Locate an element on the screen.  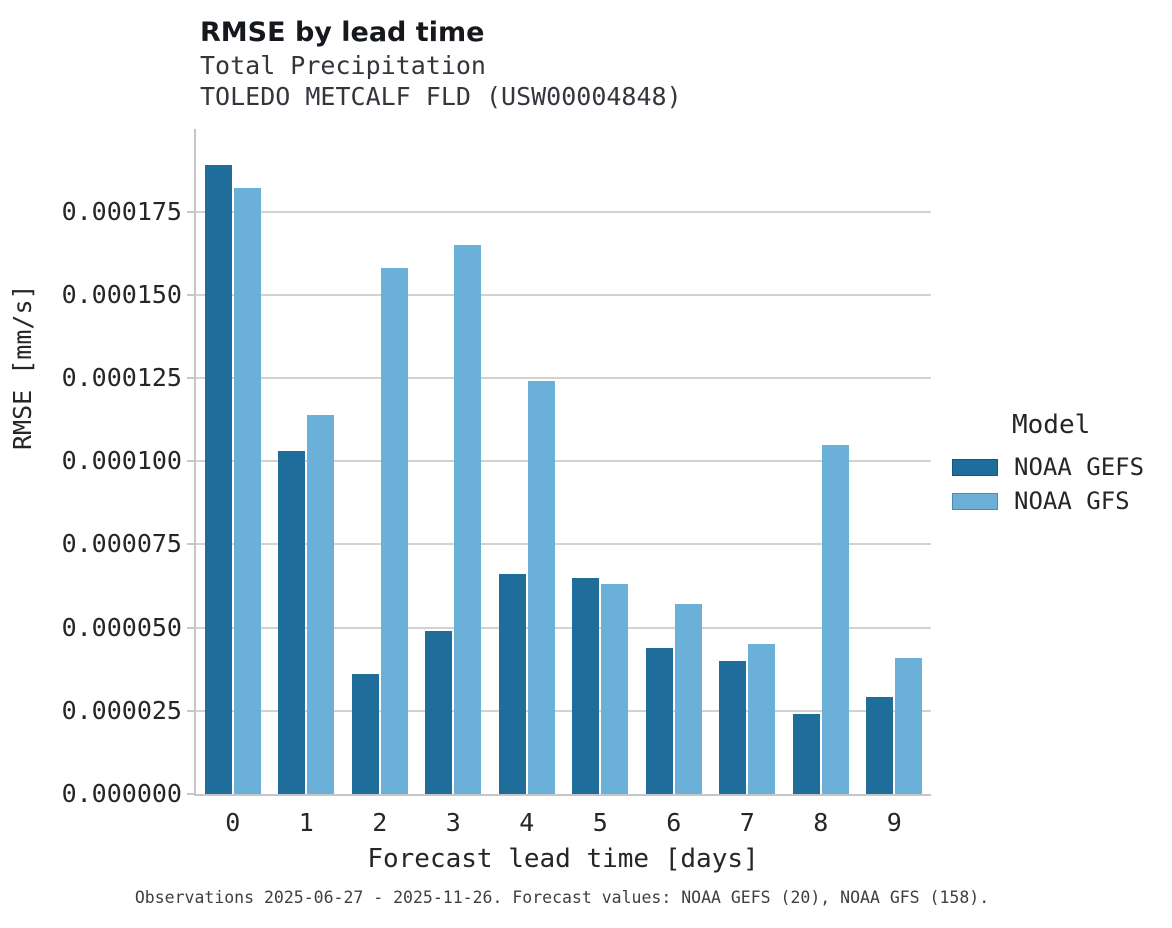
y-tick-mark-0.000100 is located at coordinates (190, 461).